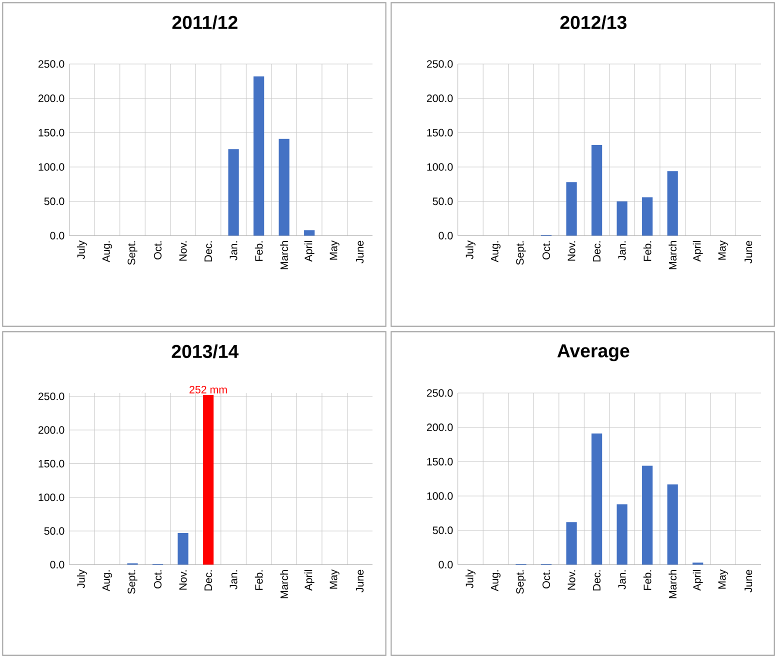 The width and height of the screenshot is (777, 658). I want to click on chart-title: 2012/13, so click(593, 22).